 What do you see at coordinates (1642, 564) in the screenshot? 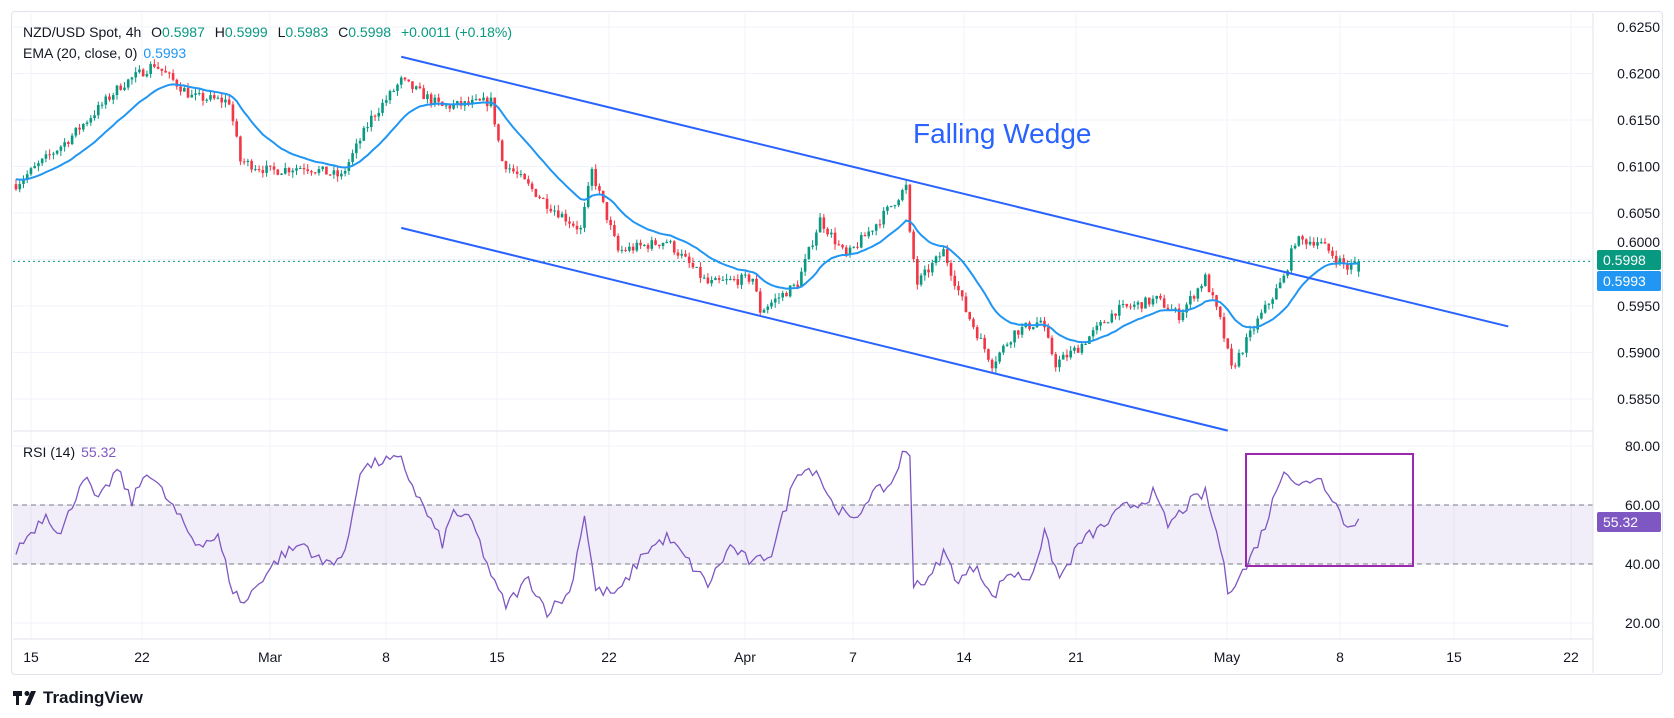
I see `rsi-tick-label: 40.00` at bounding box center [1642, 564].